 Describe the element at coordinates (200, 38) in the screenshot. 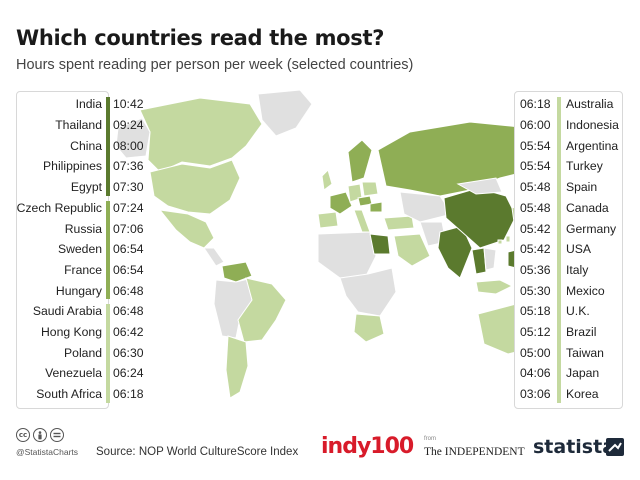

I see `chart-title: Which countries read the most?` at that location.